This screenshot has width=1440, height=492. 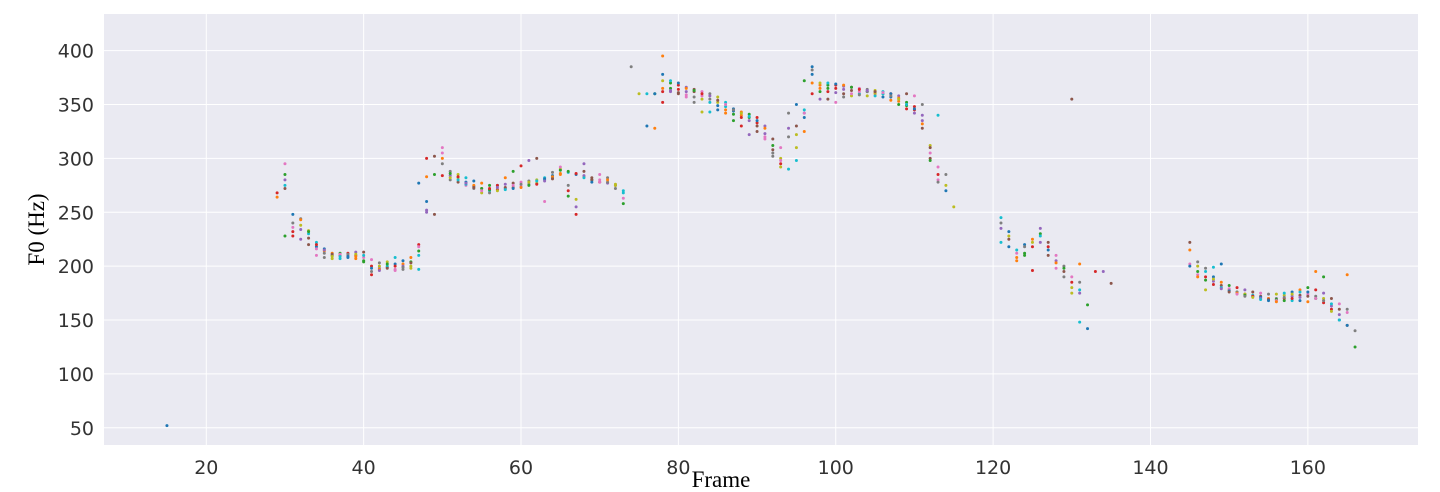 What do you see at coordinates (206, 468) in the screenshot?
I see `x-tick-label: 20` at bounding box center [206, 468].